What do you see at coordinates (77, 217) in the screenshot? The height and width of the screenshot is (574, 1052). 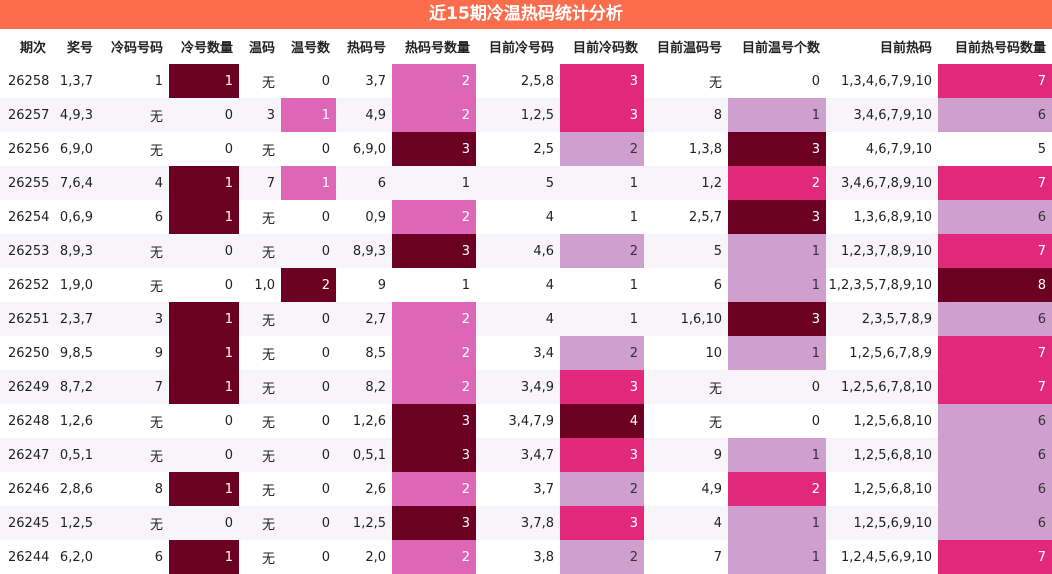 I see `winning-number-cell: 0,6,9` at bounding box center [77, 217].